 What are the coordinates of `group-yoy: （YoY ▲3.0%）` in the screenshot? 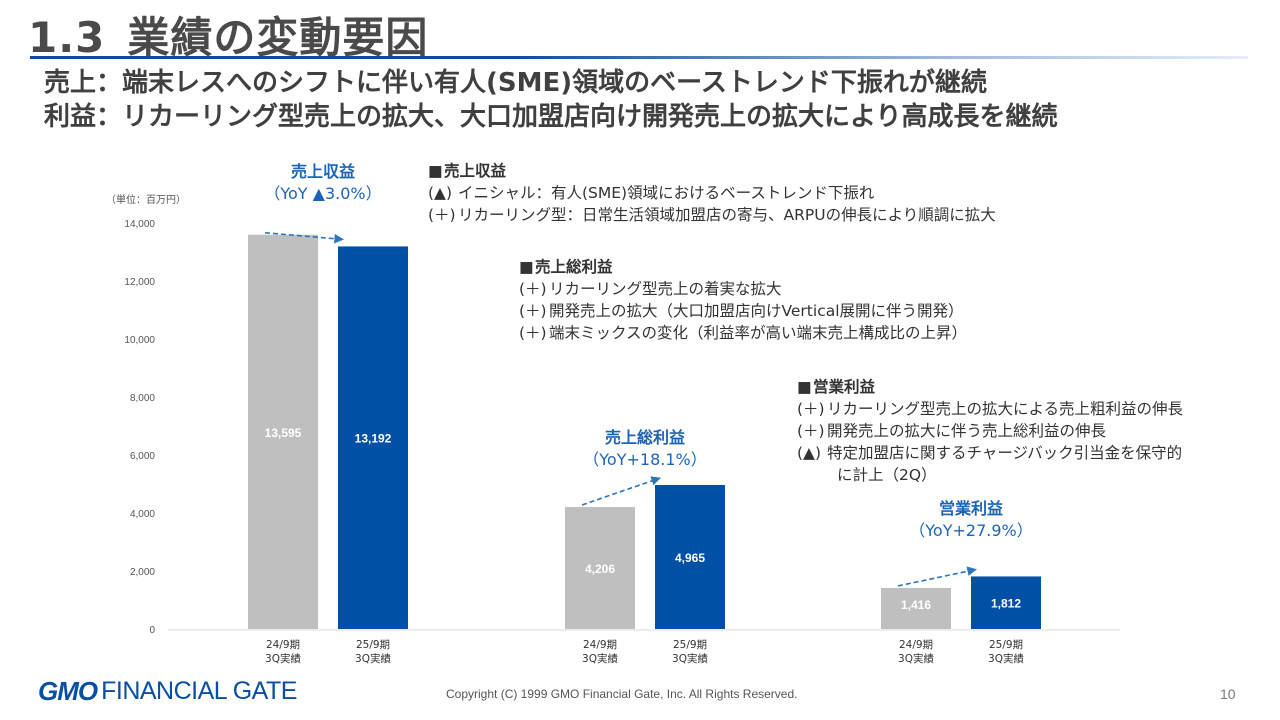 It's located at (323, 193).